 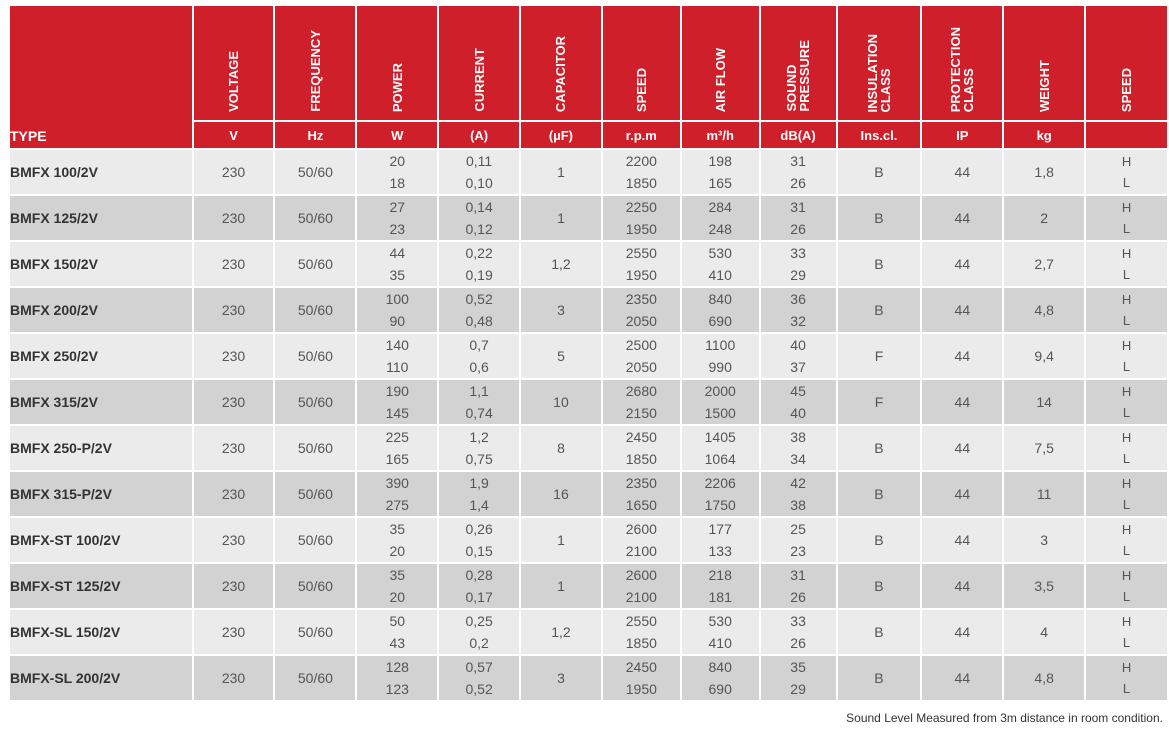 I want to click on cell-current-low: 0,12, so click(x=479, y=229).